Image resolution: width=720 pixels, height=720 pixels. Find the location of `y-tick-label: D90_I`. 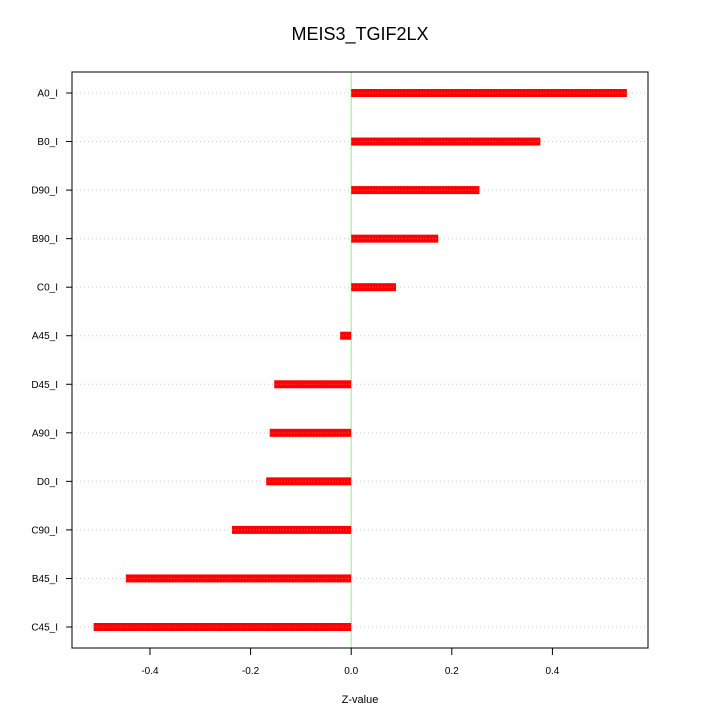

y-tick-label: D90_I is located at coordinates (44, 191).